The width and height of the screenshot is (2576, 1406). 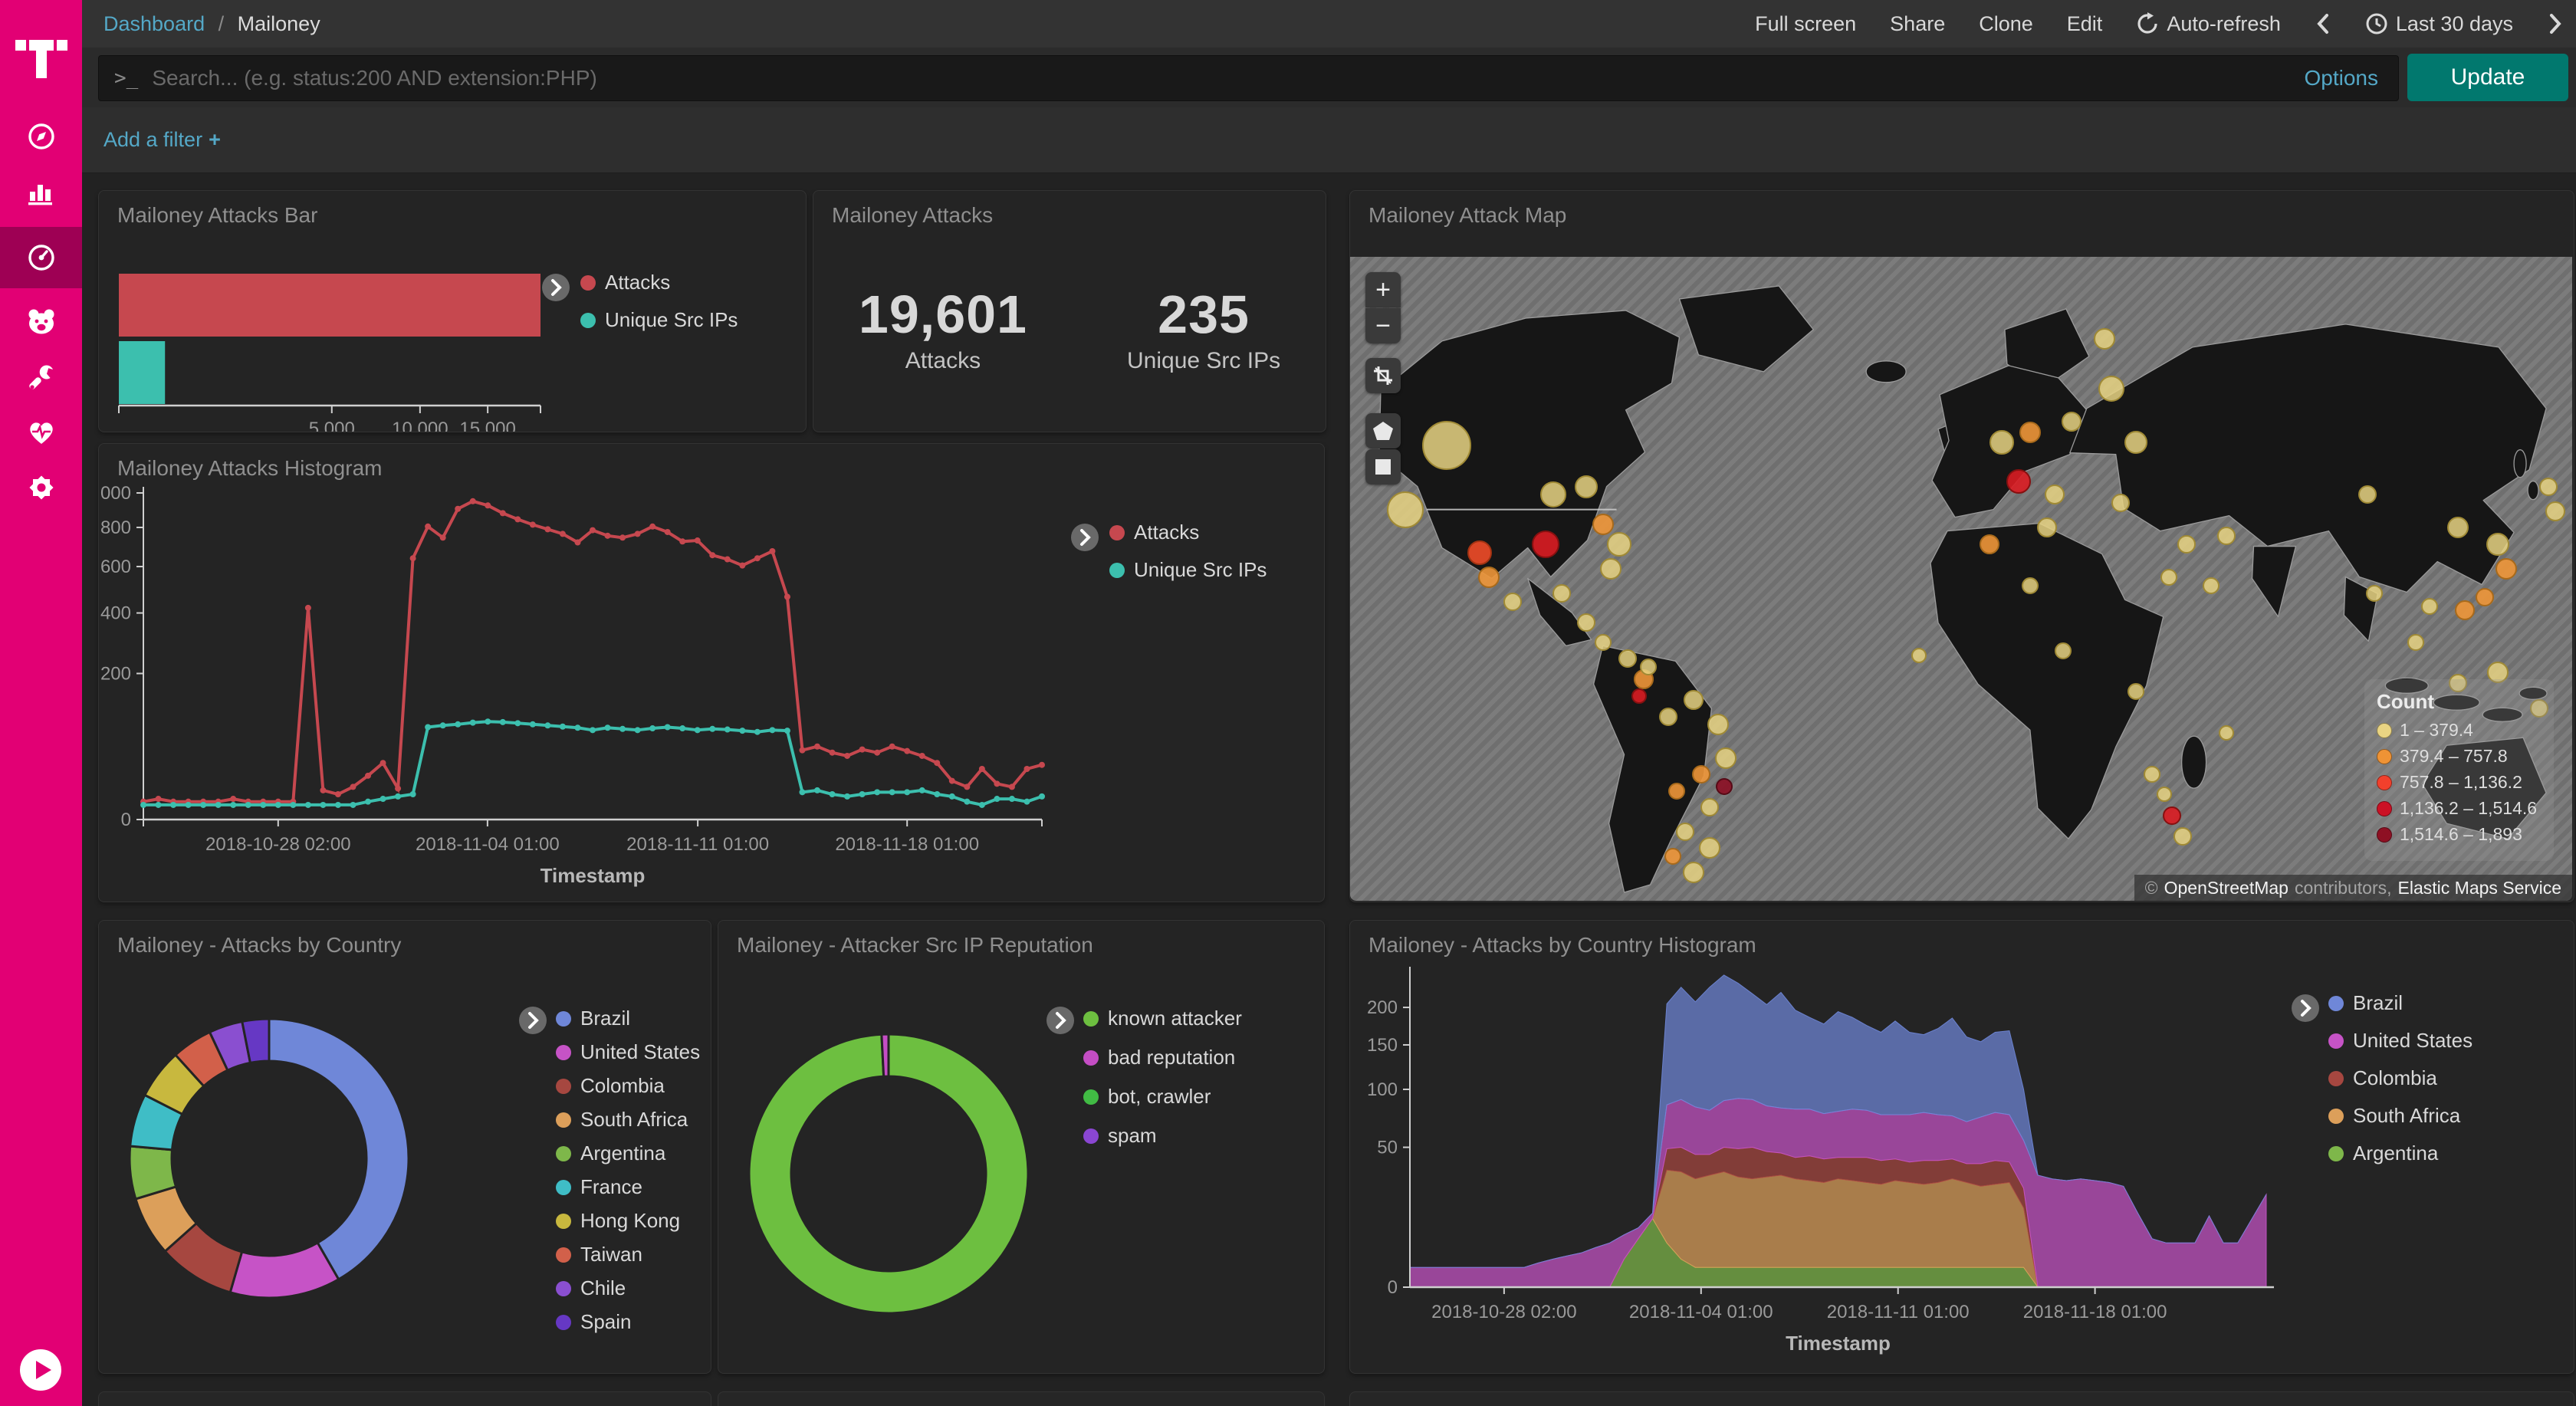 What do you see at coordinates (2226, 888) in the screenshot?
I see `osm-link: OpenStreetMap` at bounding box center [2226, 888].